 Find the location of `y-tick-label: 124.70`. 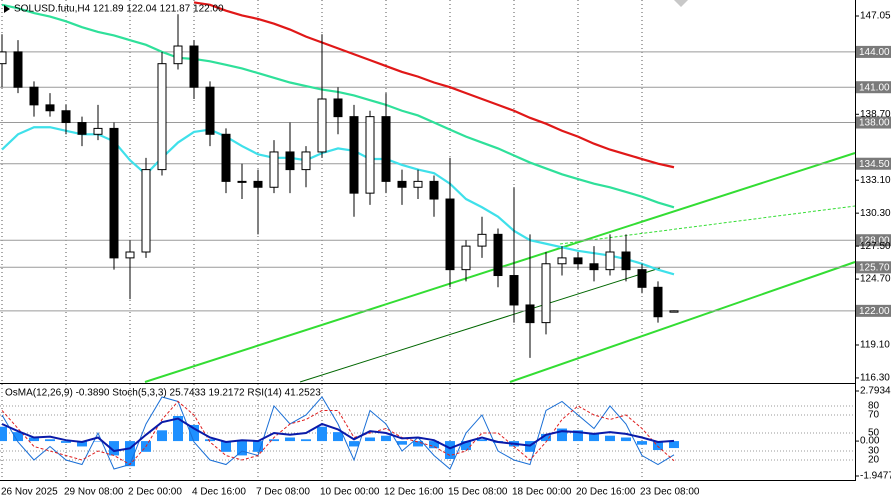

y-tick-label: 124.70 is located at coordinates (875, 279).